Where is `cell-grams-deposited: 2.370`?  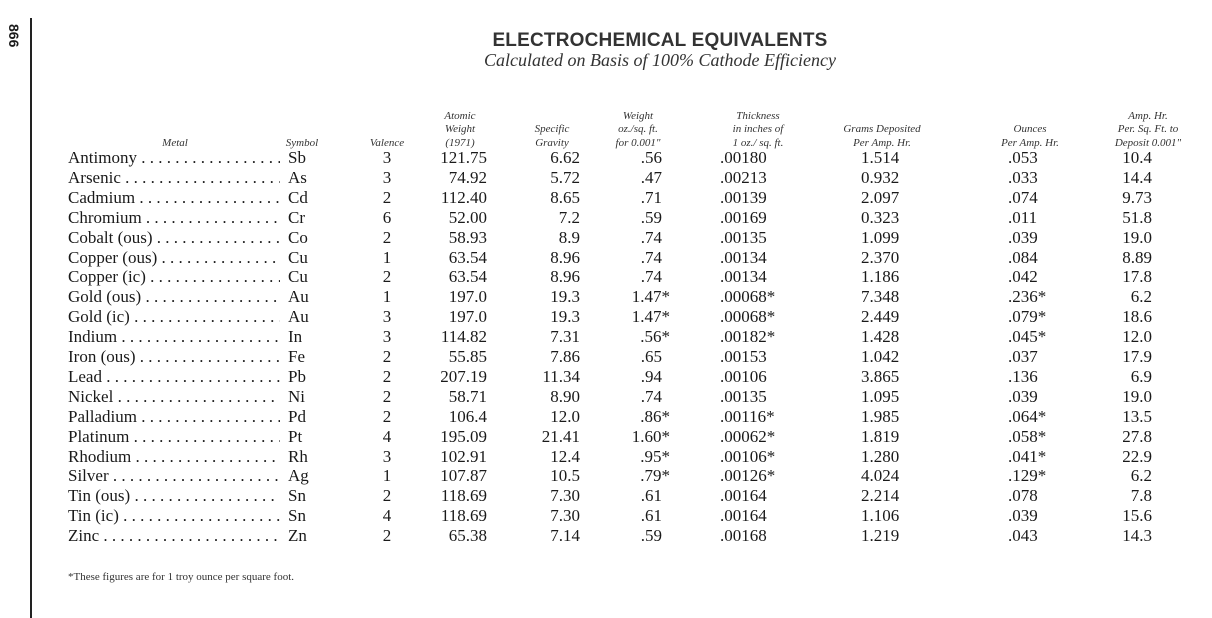 cell-grams-deposited: 2.370 is located at coordinates (880, 257).